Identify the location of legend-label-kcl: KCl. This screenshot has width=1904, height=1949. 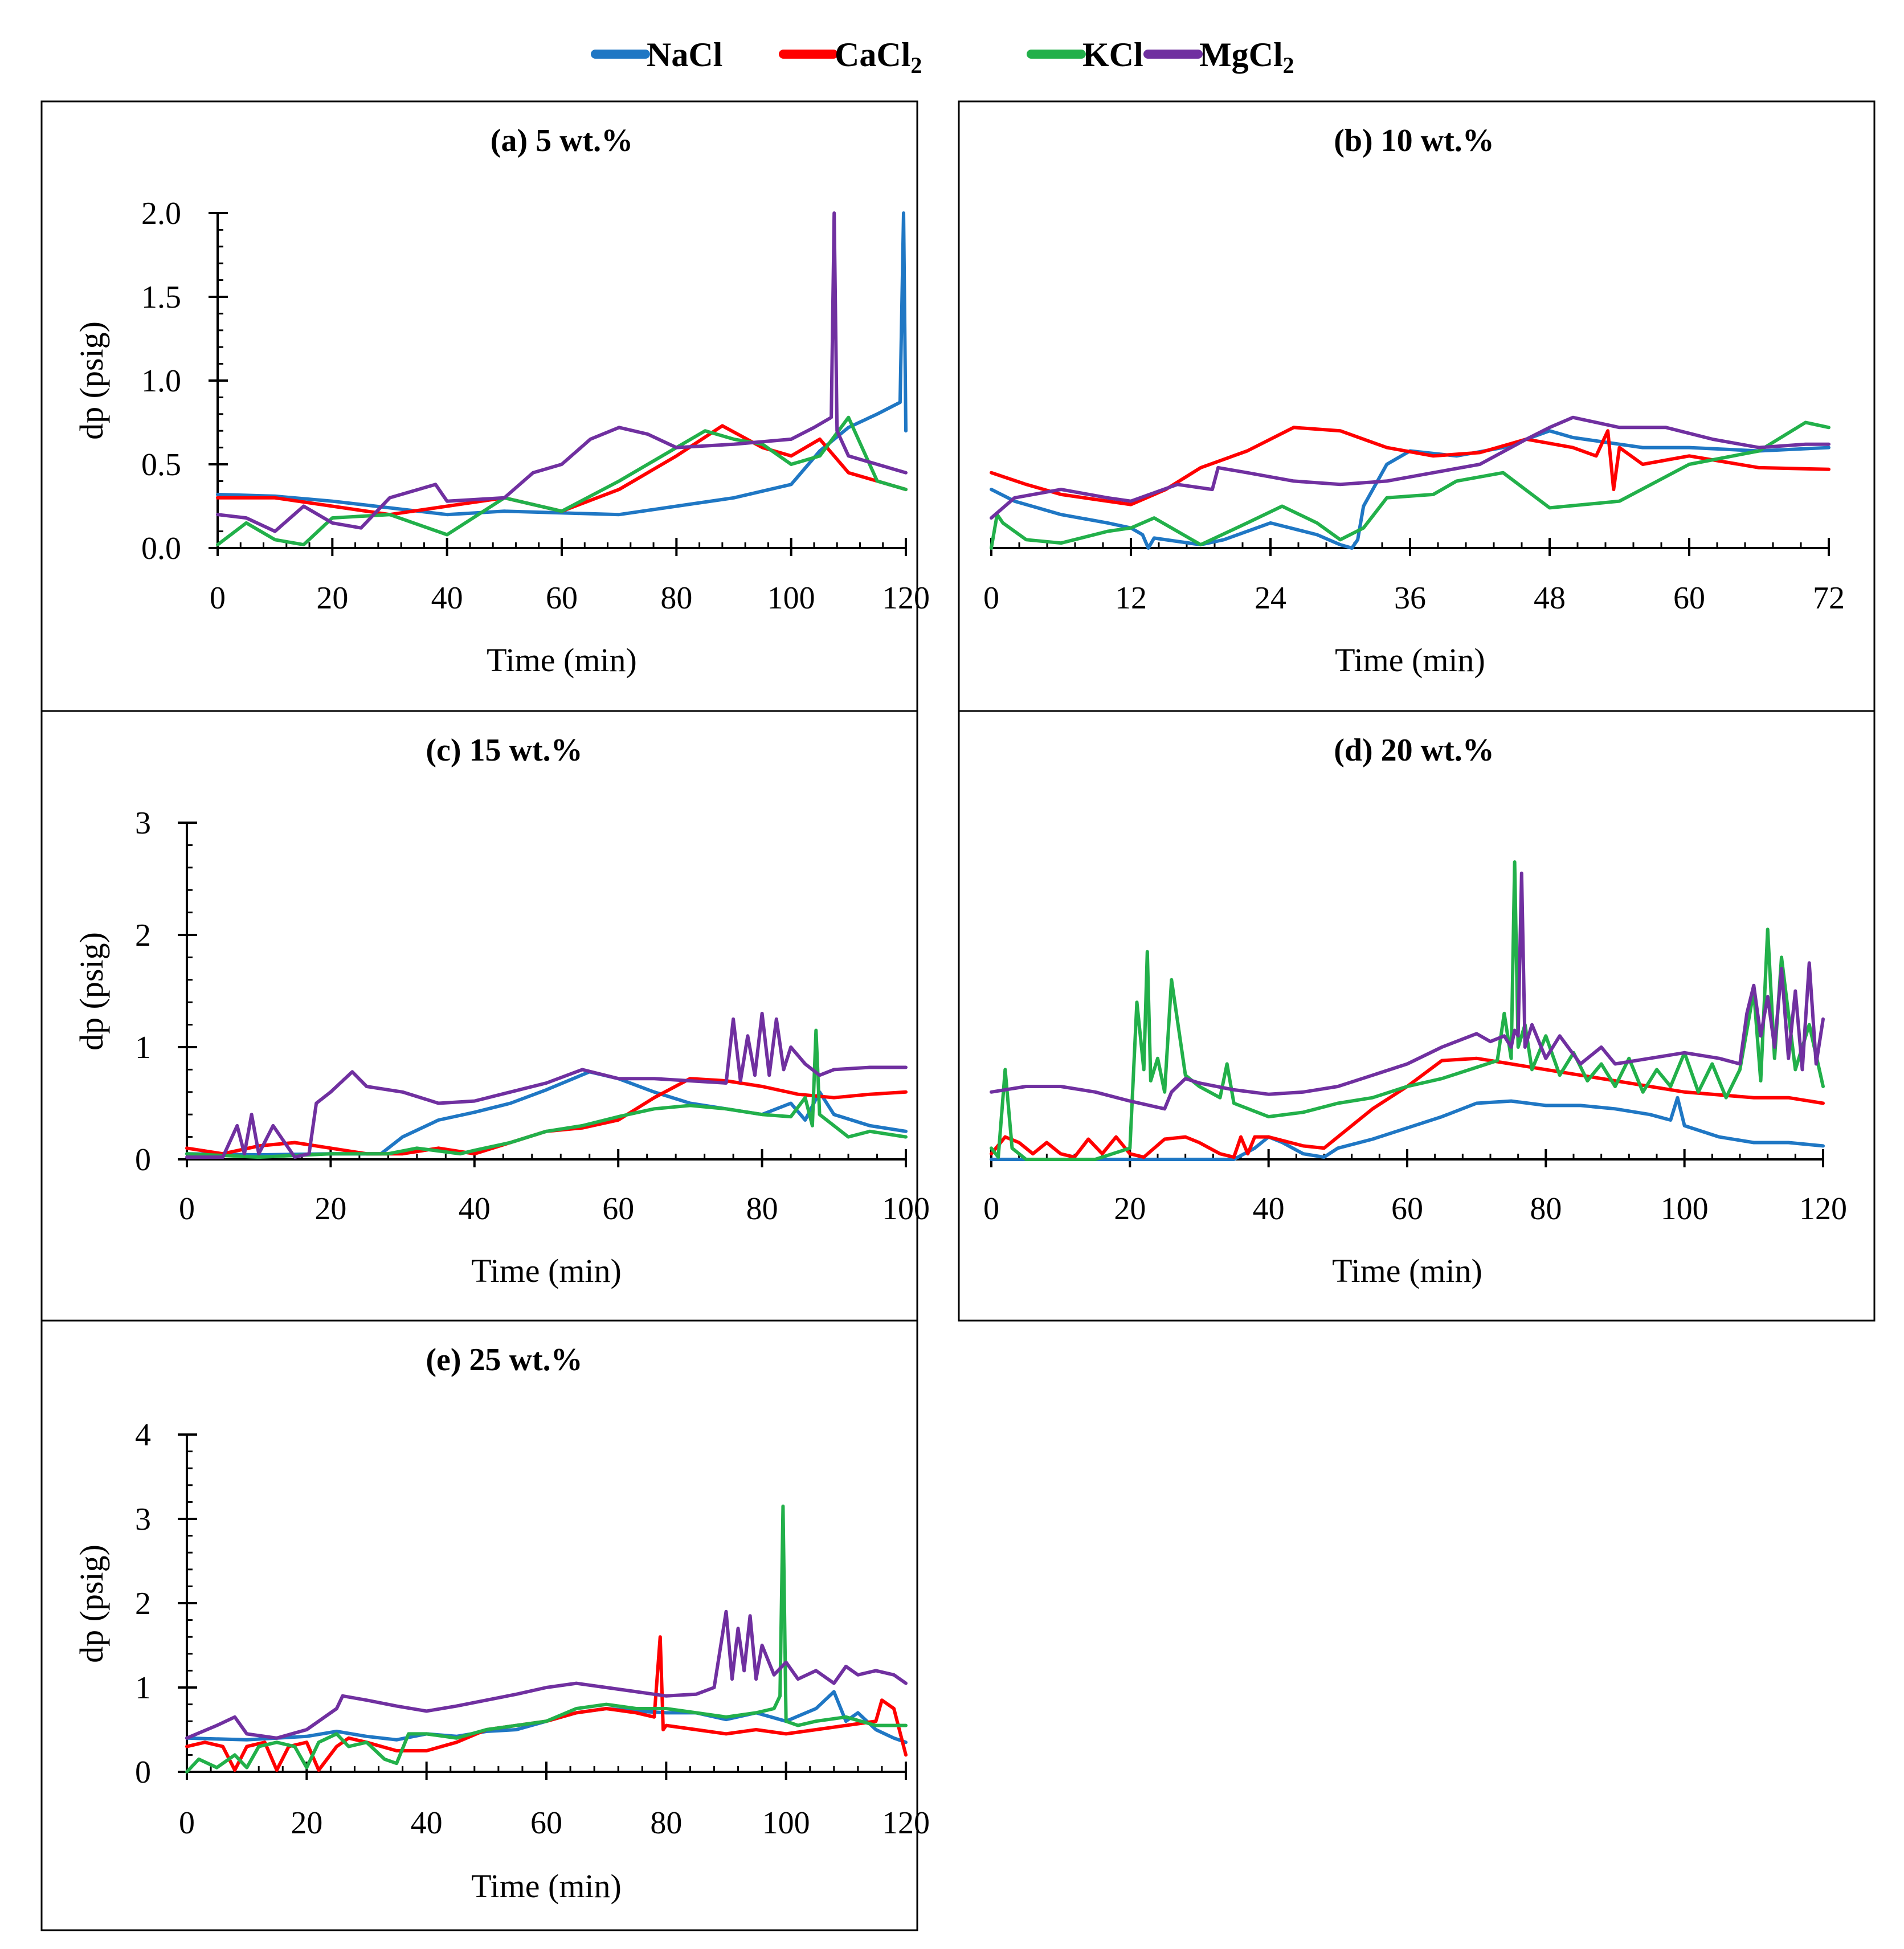
(1112, 54).